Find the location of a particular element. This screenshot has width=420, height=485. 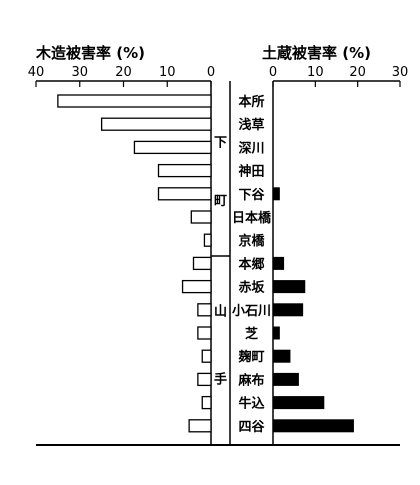

city-label: 神田 is located at coordinates (251, 172).